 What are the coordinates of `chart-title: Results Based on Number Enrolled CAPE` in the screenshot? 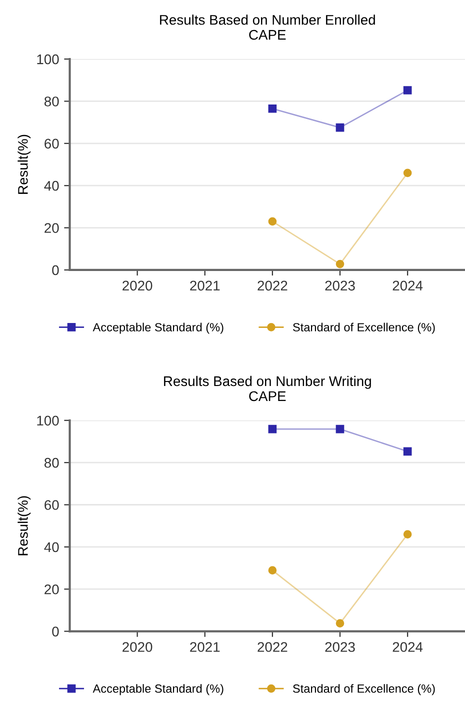 It's located at (267, 27).